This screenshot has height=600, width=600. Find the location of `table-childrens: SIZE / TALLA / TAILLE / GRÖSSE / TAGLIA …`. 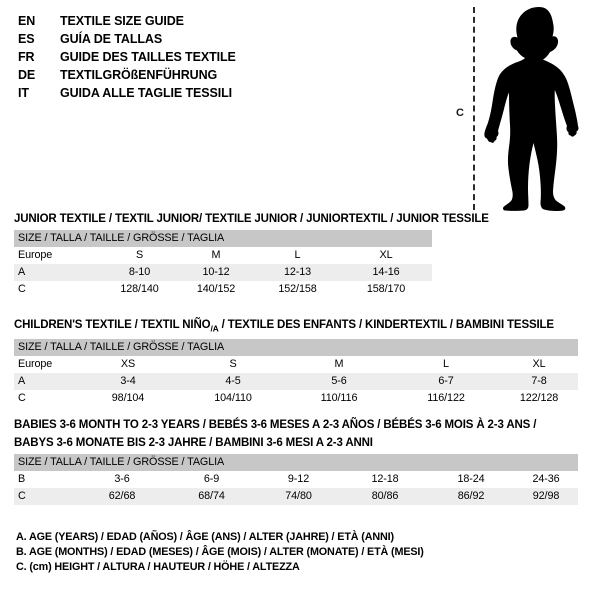

table-childrens: SIZE / TALLA / TAILLE / GRÖSSE / TAGLIA … is located at coordinates (296, 373).